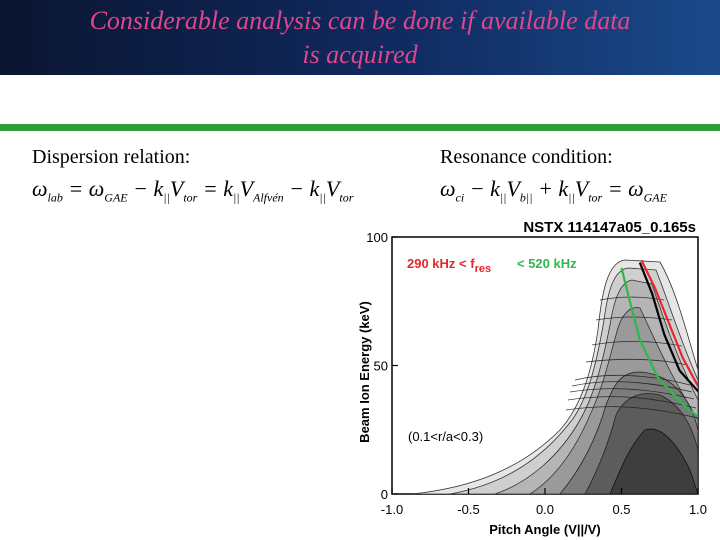 This screenshot has width=720, height=540. What do you see at coordinates (360, 54) in the screenshot?
I see `title-line-2: is acquired` at bounding box center [360, 54].